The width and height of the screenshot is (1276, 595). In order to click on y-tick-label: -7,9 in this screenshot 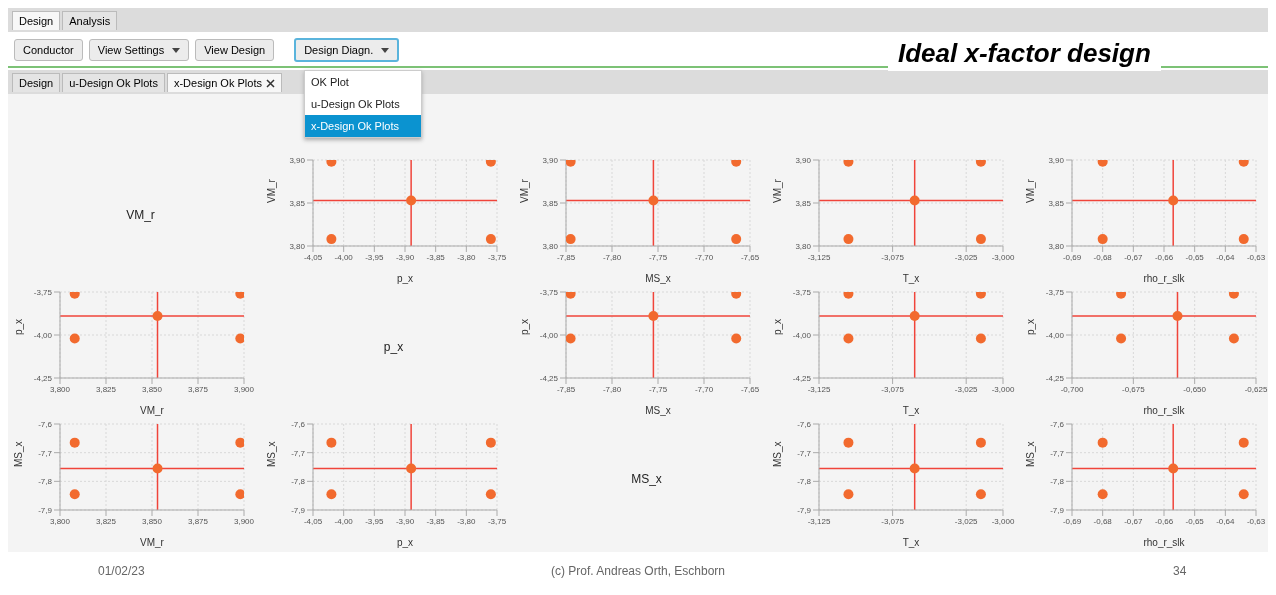, I will do `click(298, 510)`.